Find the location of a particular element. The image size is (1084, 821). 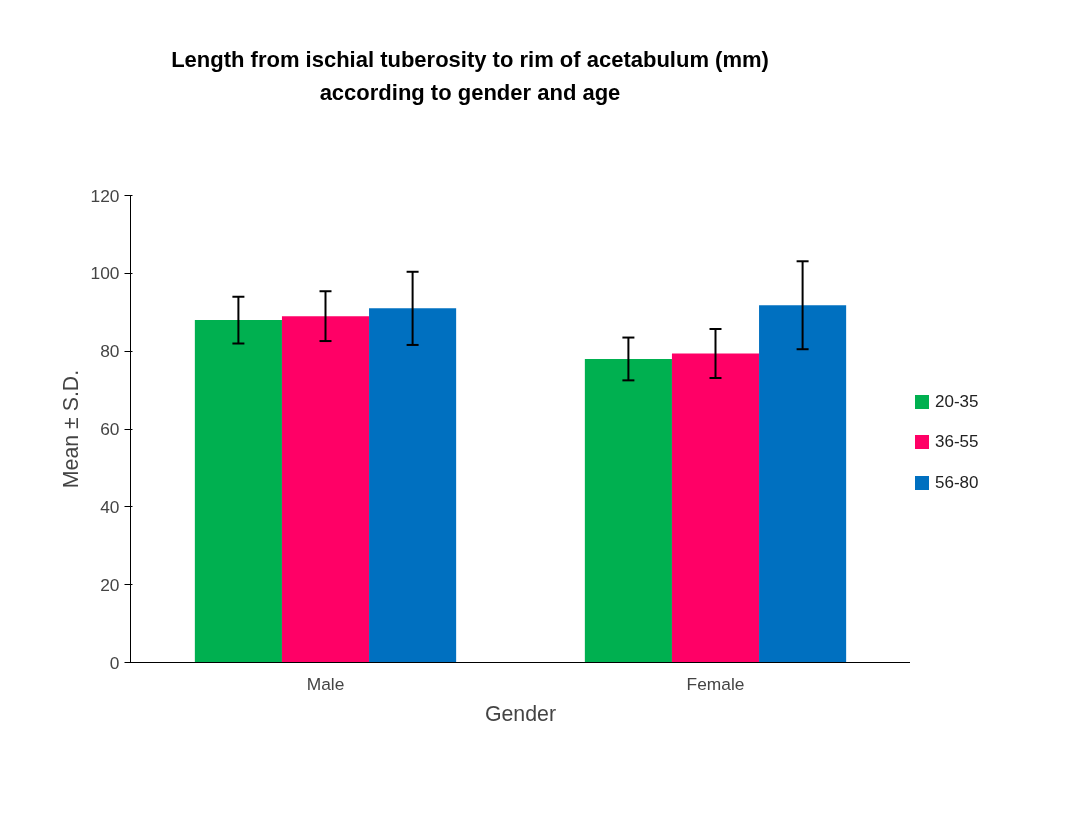

x-tick-label: Female is located at coordinates (715, 683).